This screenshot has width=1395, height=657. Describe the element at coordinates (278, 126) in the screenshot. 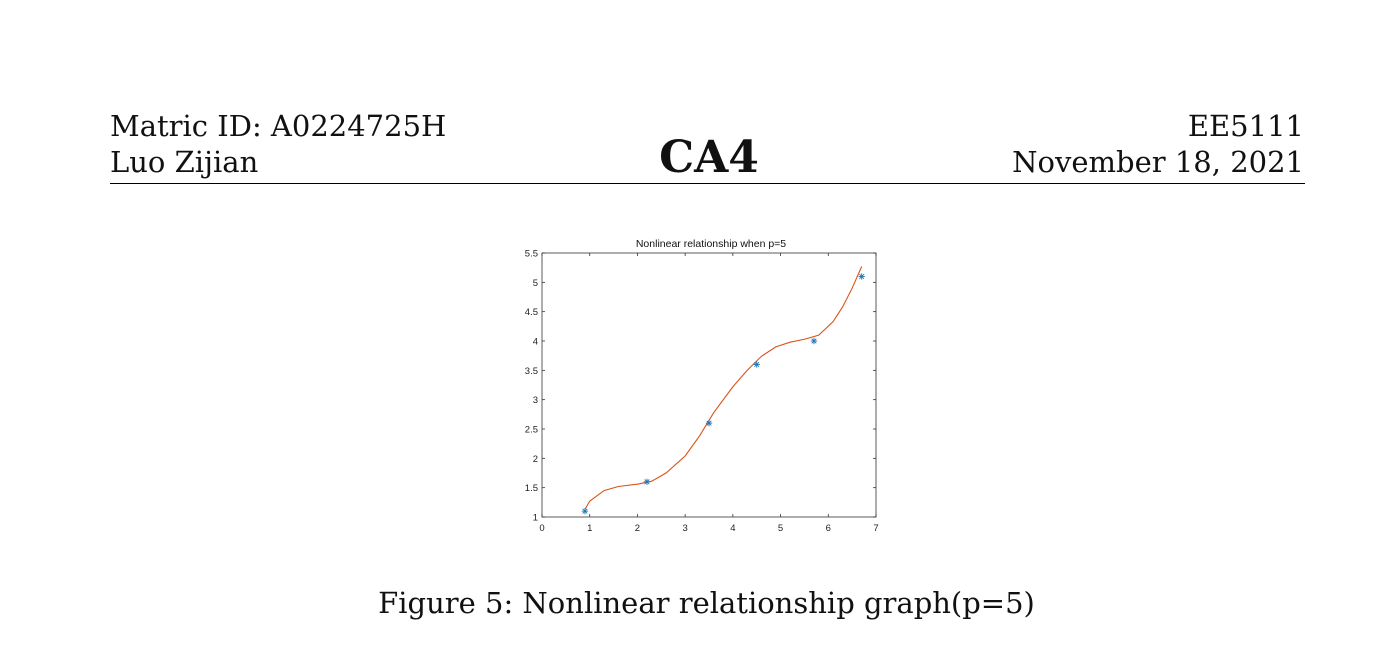

I see `matric-id: Matric ID: A0224725H` at that location.